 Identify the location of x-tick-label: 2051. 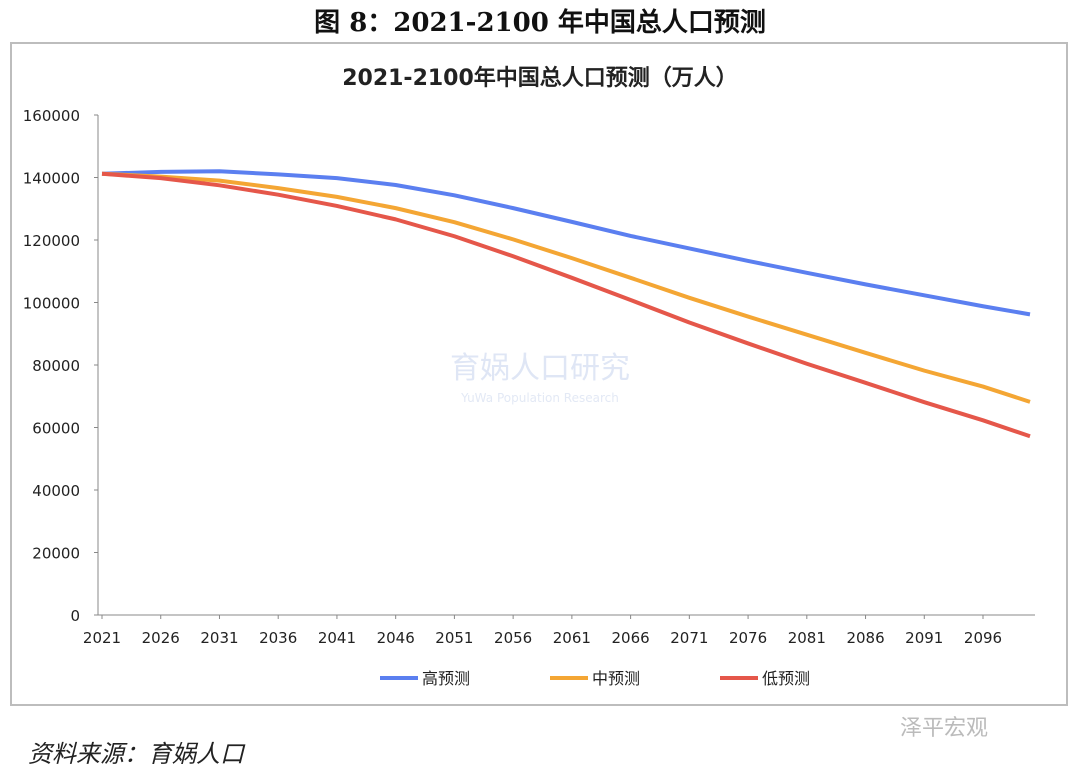
(454, 638).